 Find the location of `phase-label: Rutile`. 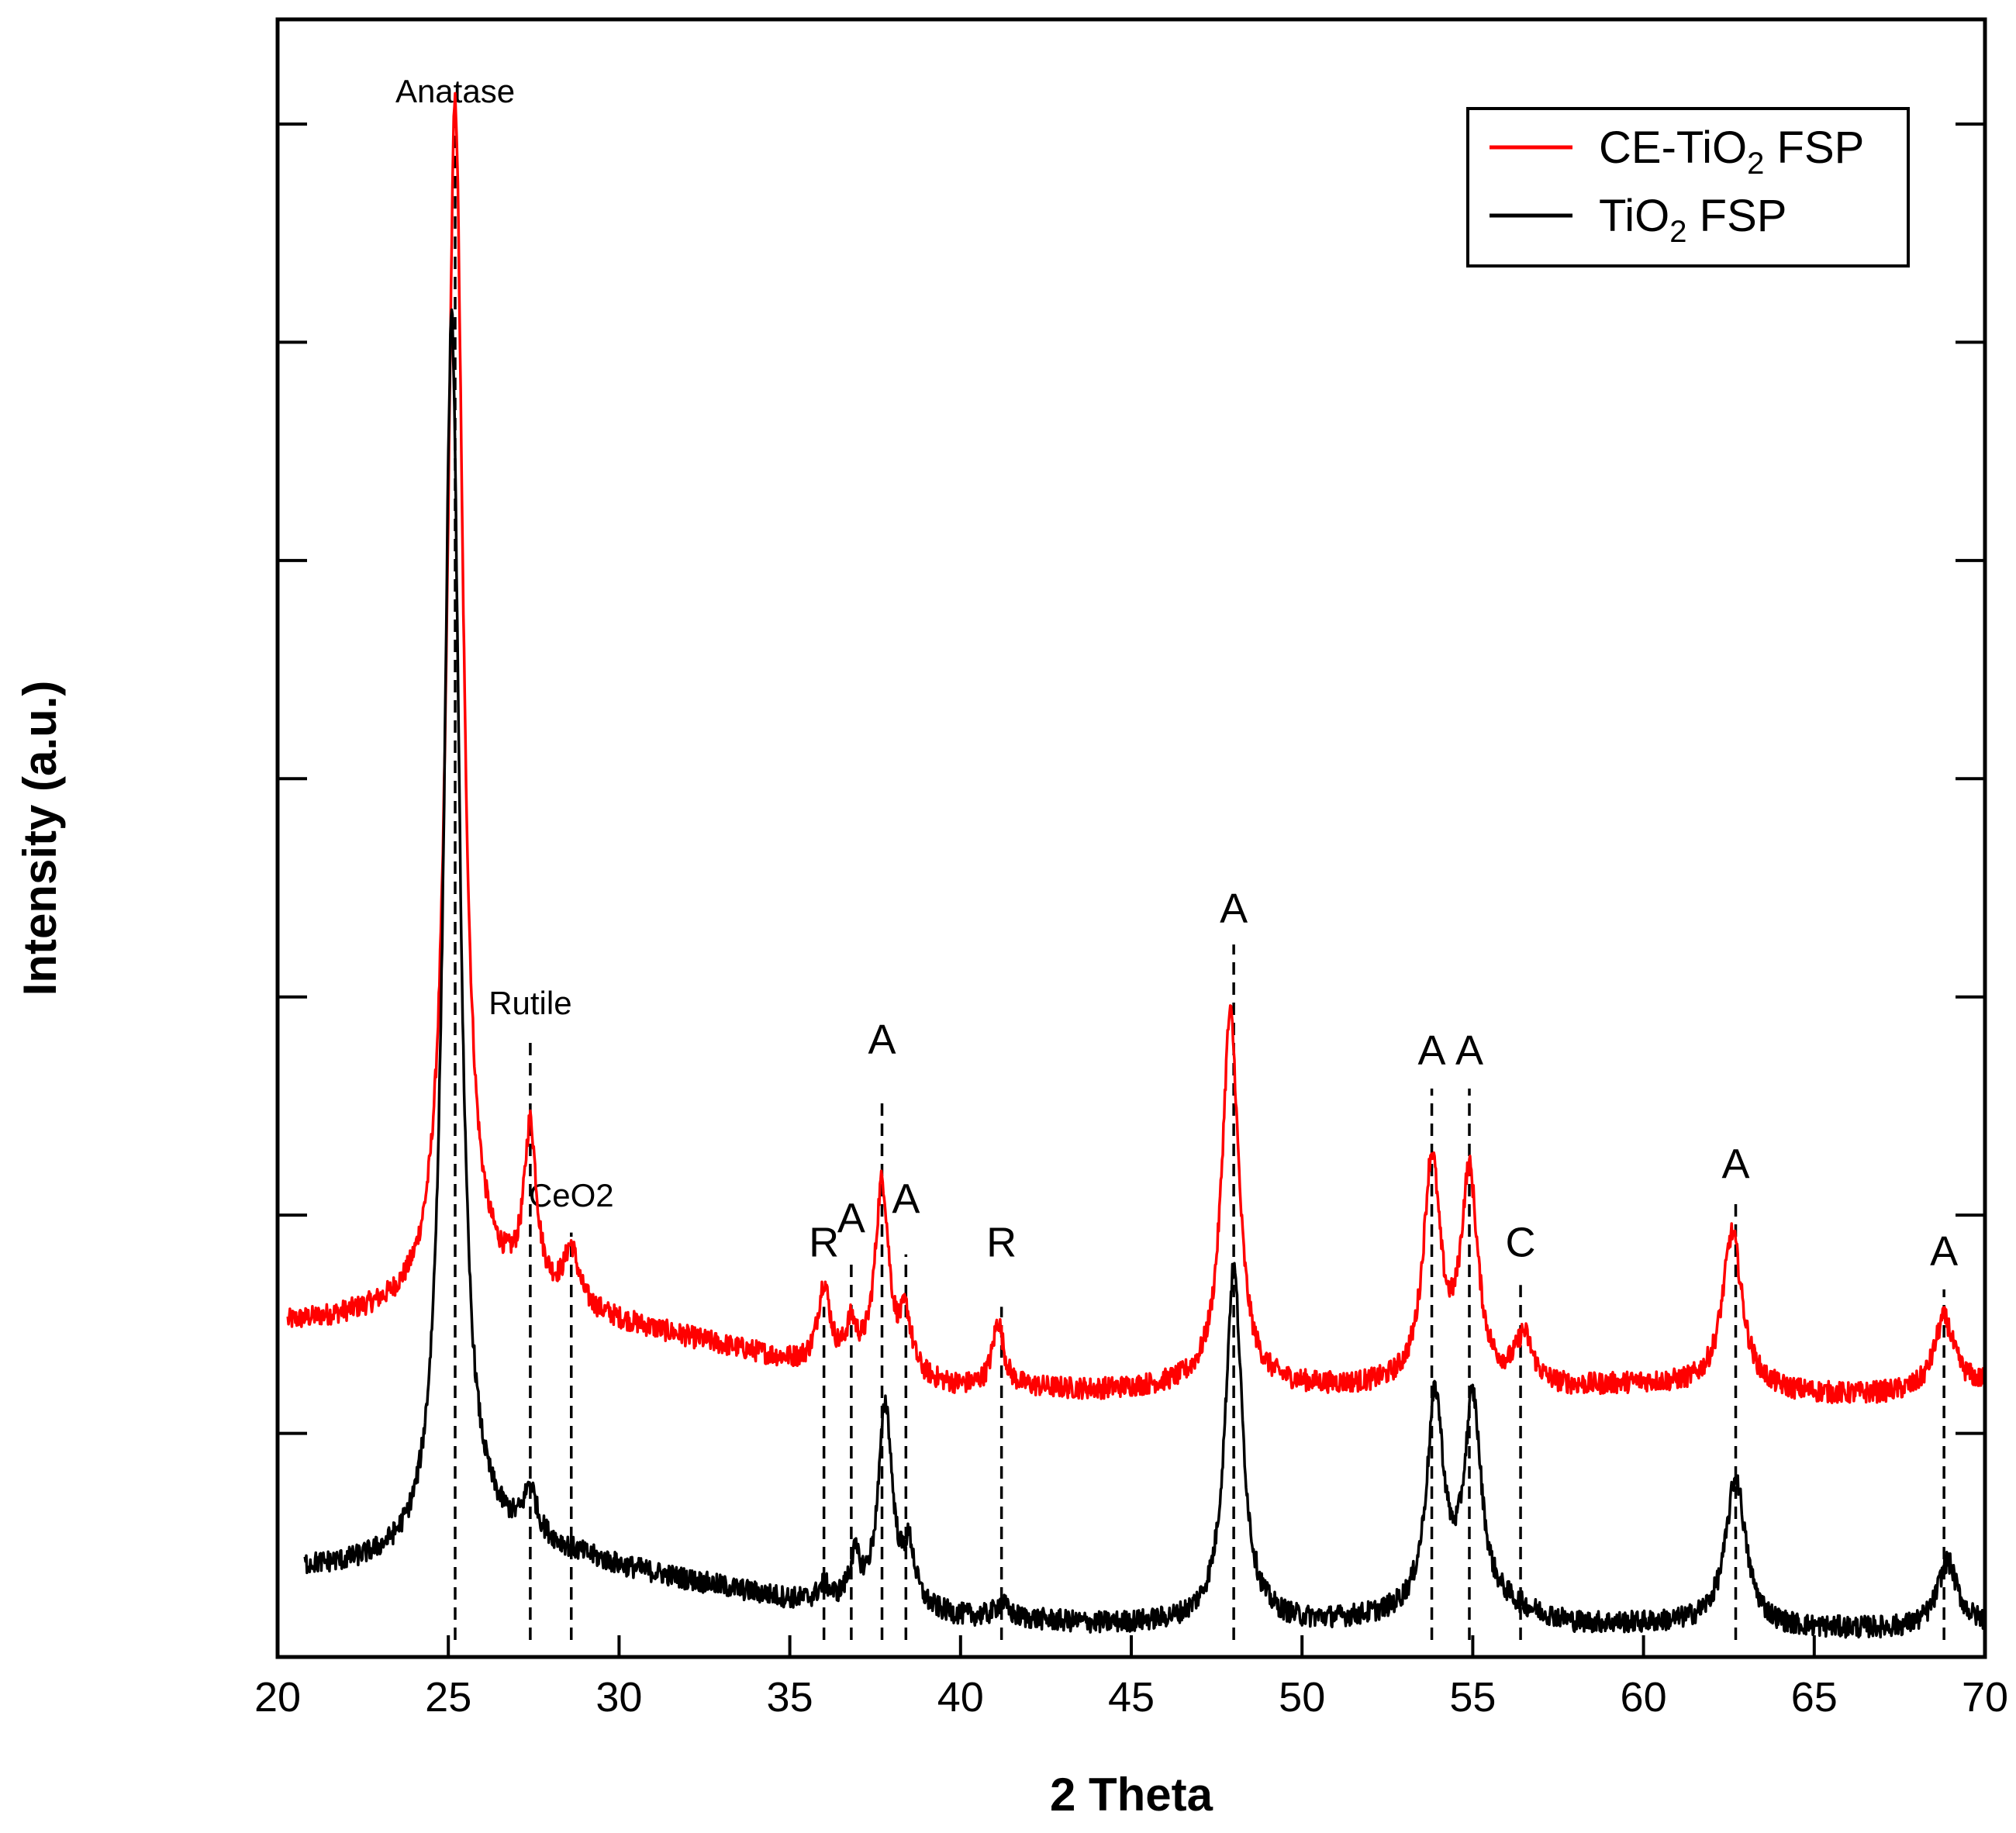

phase-label: Rutile is located at coordinates (529, 1003).